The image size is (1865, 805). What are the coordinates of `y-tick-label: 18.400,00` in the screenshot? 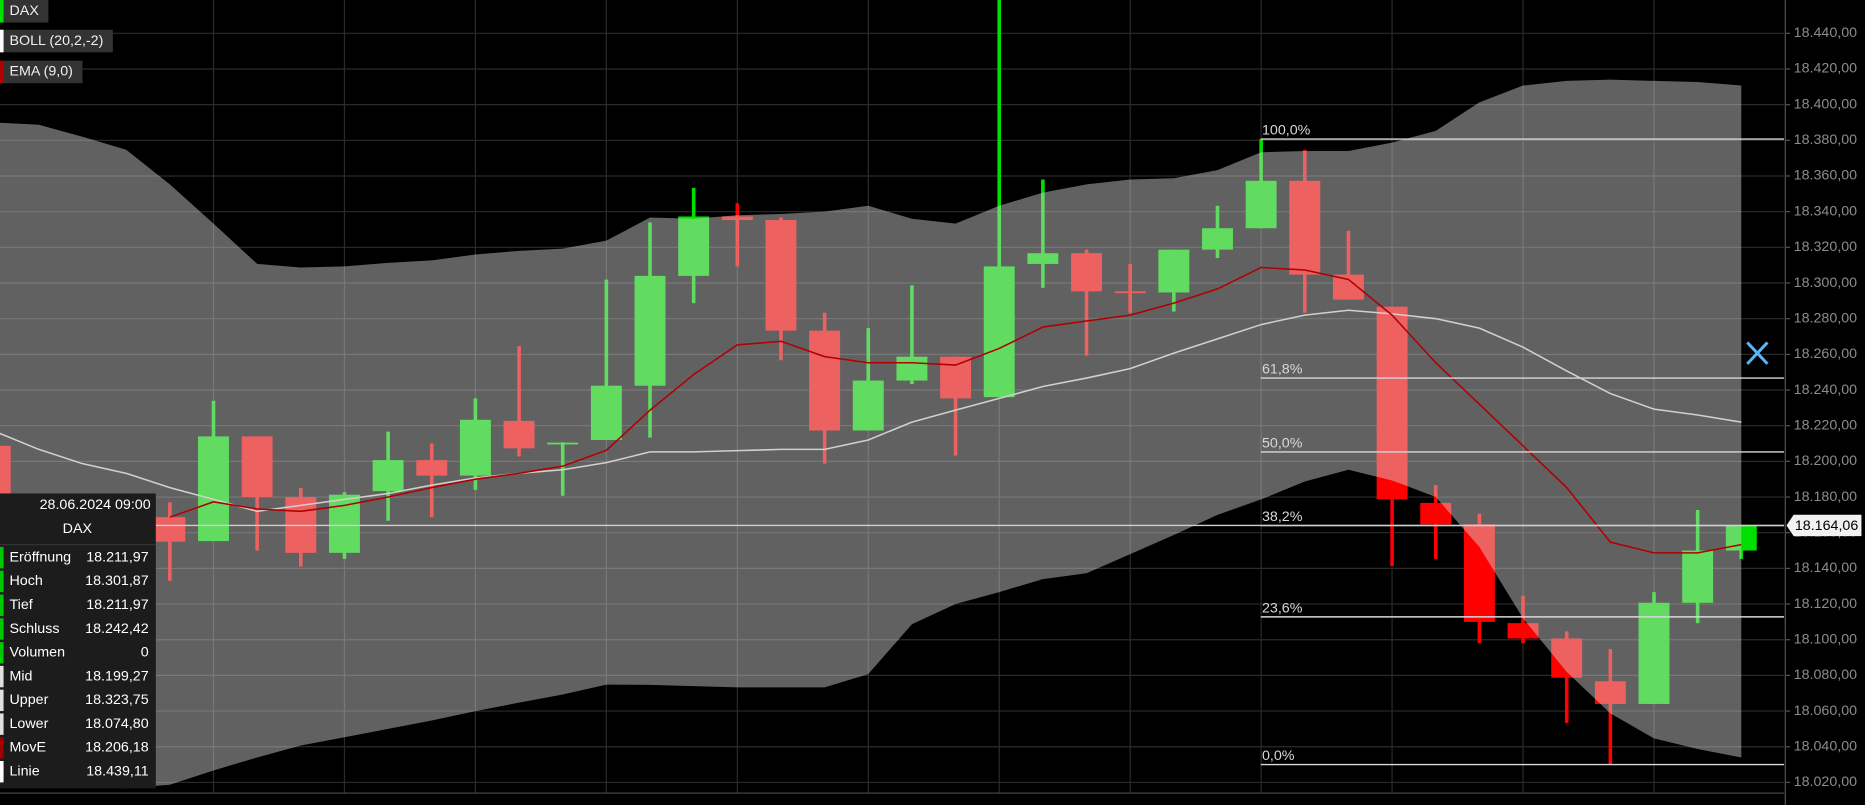 It's located at (1826, 104).